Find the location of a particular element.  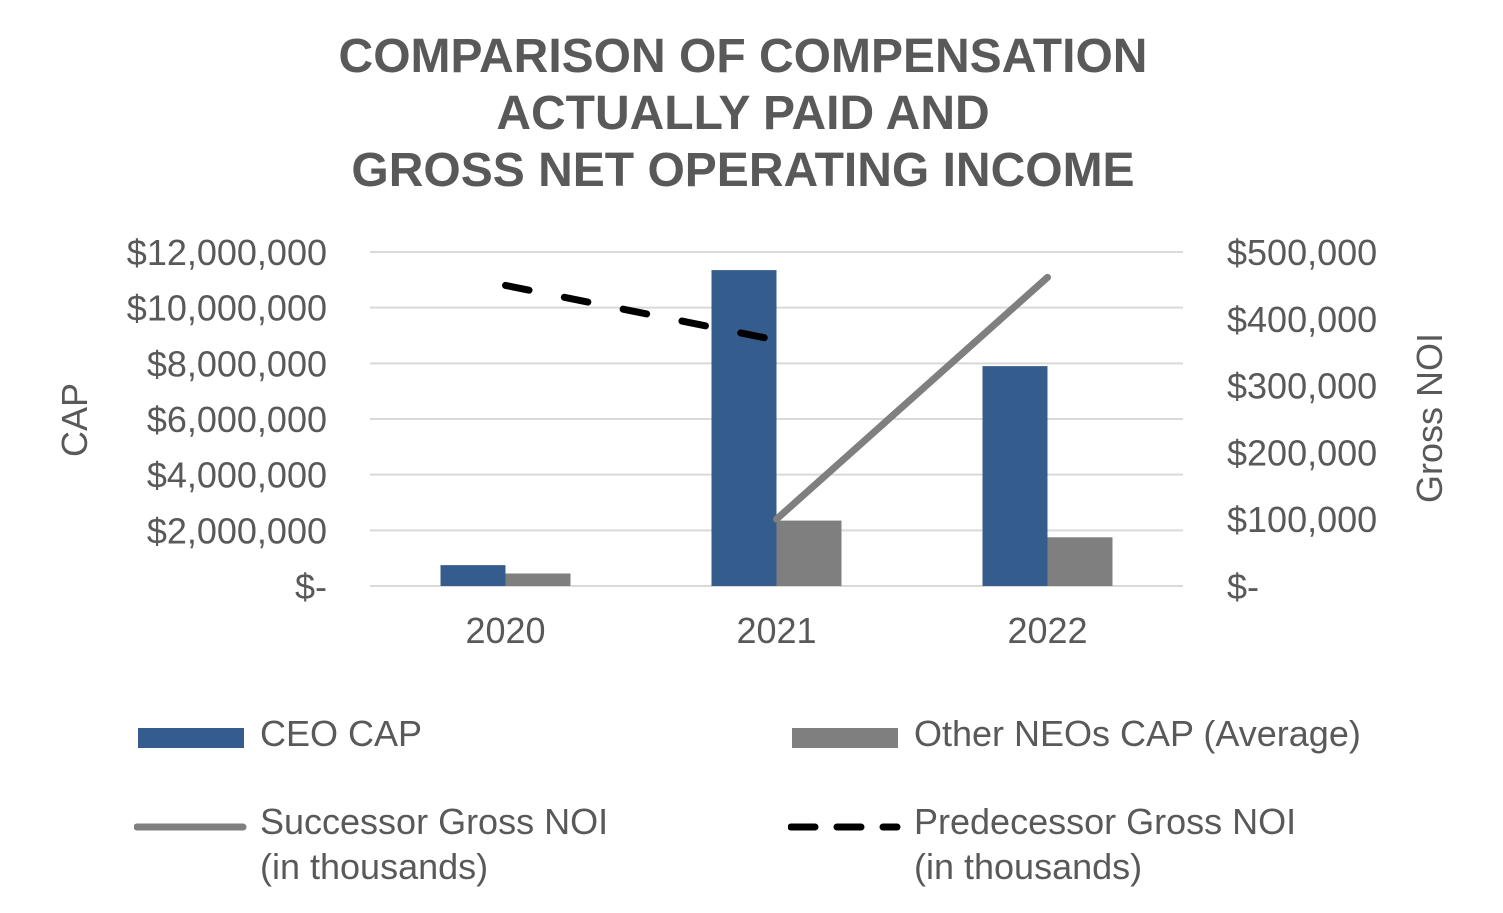

chart-title-line-3: GROSS NET OPERATING INCOME is located at coordinates (743, 170).